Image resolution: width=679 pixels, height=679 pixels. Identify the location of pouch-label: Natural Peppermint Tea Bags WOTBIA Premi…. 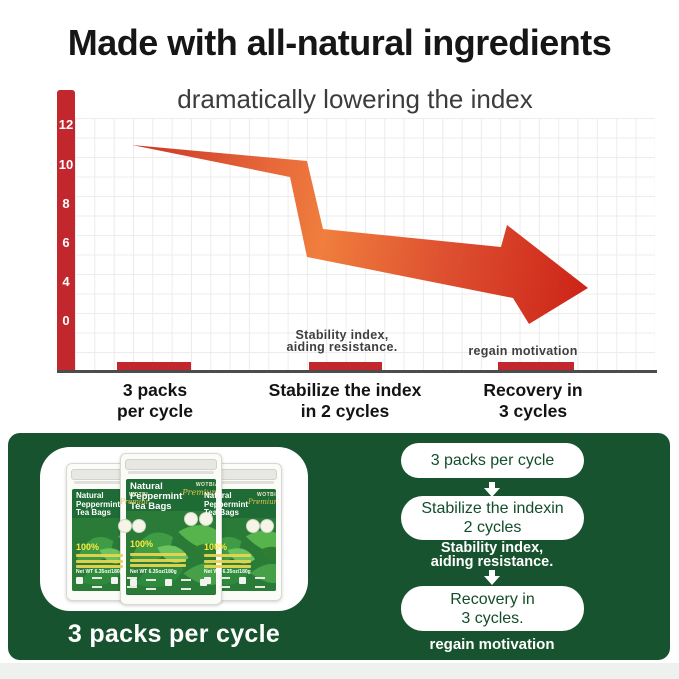
(238, 540).